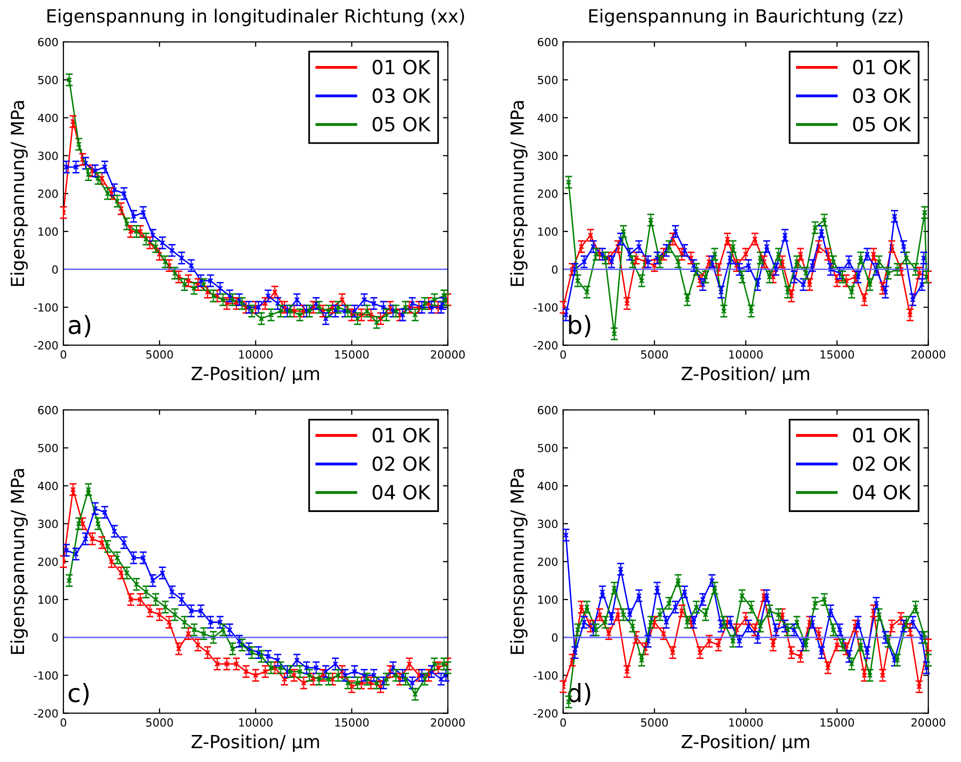 The width and height of the screenshot is (961, 762). I want to click on annotation: b), so click(579, 326).